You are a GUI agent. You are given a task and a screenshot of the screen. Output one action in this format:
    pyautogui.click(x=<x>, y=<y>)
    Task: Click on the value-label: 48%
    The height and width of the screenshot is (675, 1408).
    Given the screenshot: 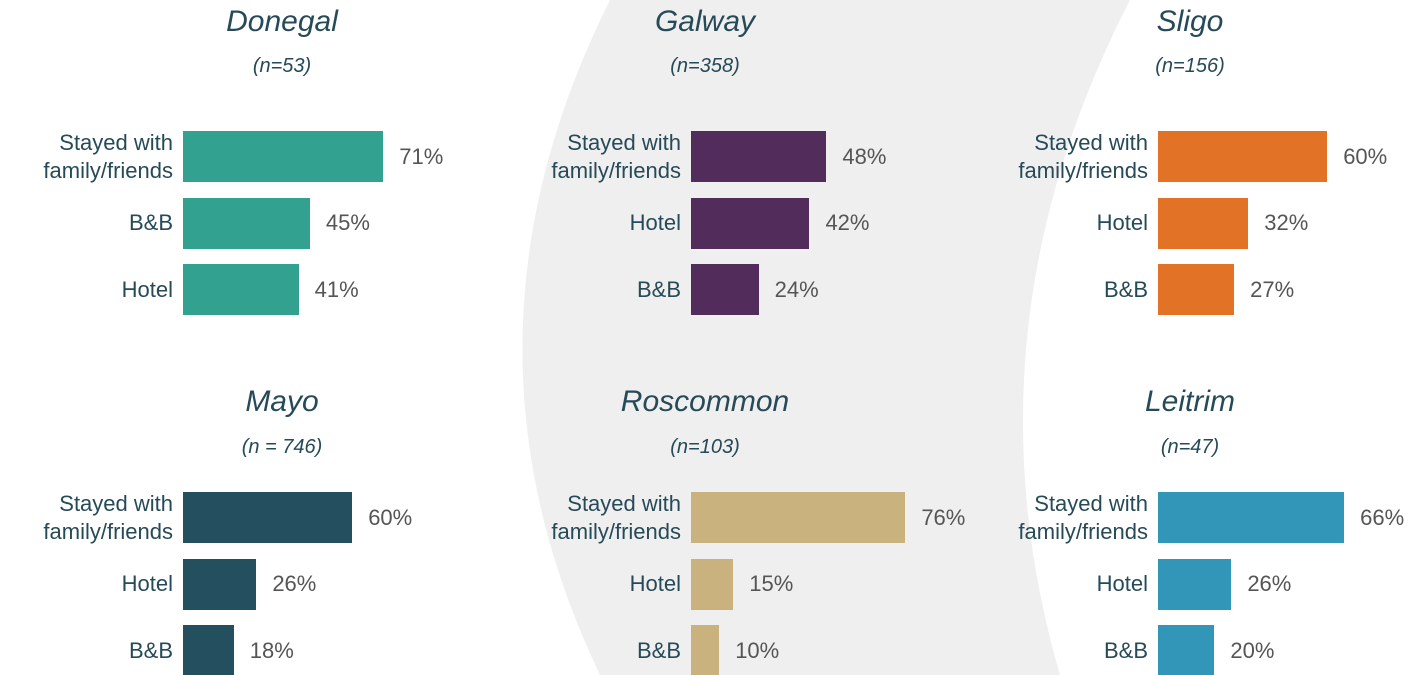 What is the action you would take?
    pyautogui.click(x=864, y=156)
    